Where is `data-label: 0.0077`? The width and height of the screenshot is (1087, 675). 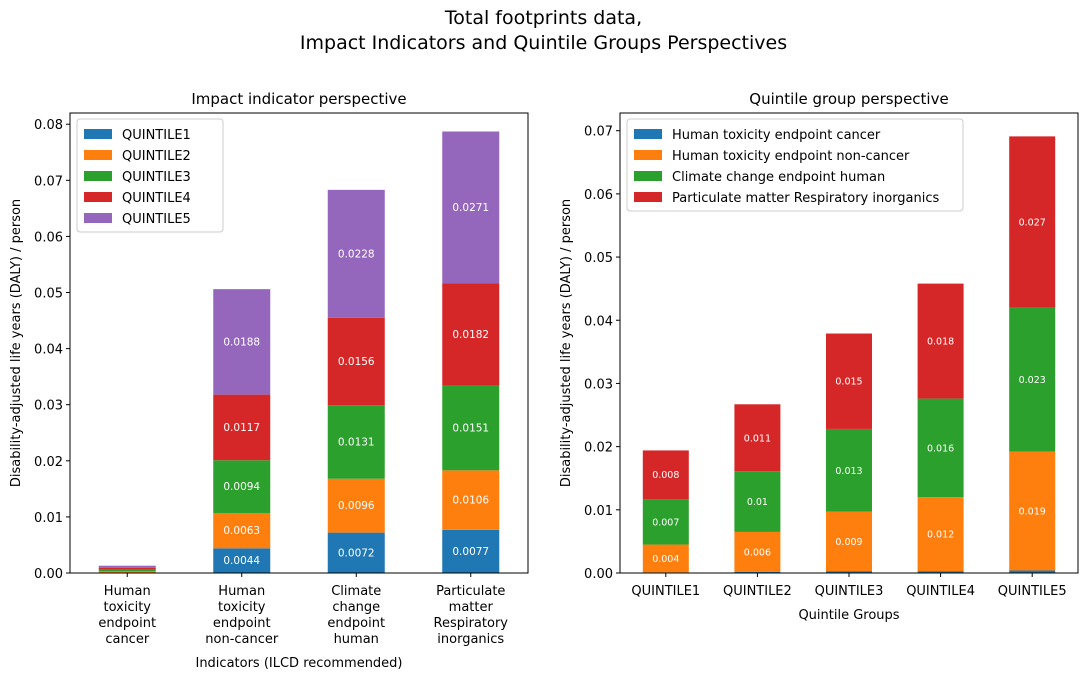
data-label: 0.0077 is located at coordinates (470, 552).